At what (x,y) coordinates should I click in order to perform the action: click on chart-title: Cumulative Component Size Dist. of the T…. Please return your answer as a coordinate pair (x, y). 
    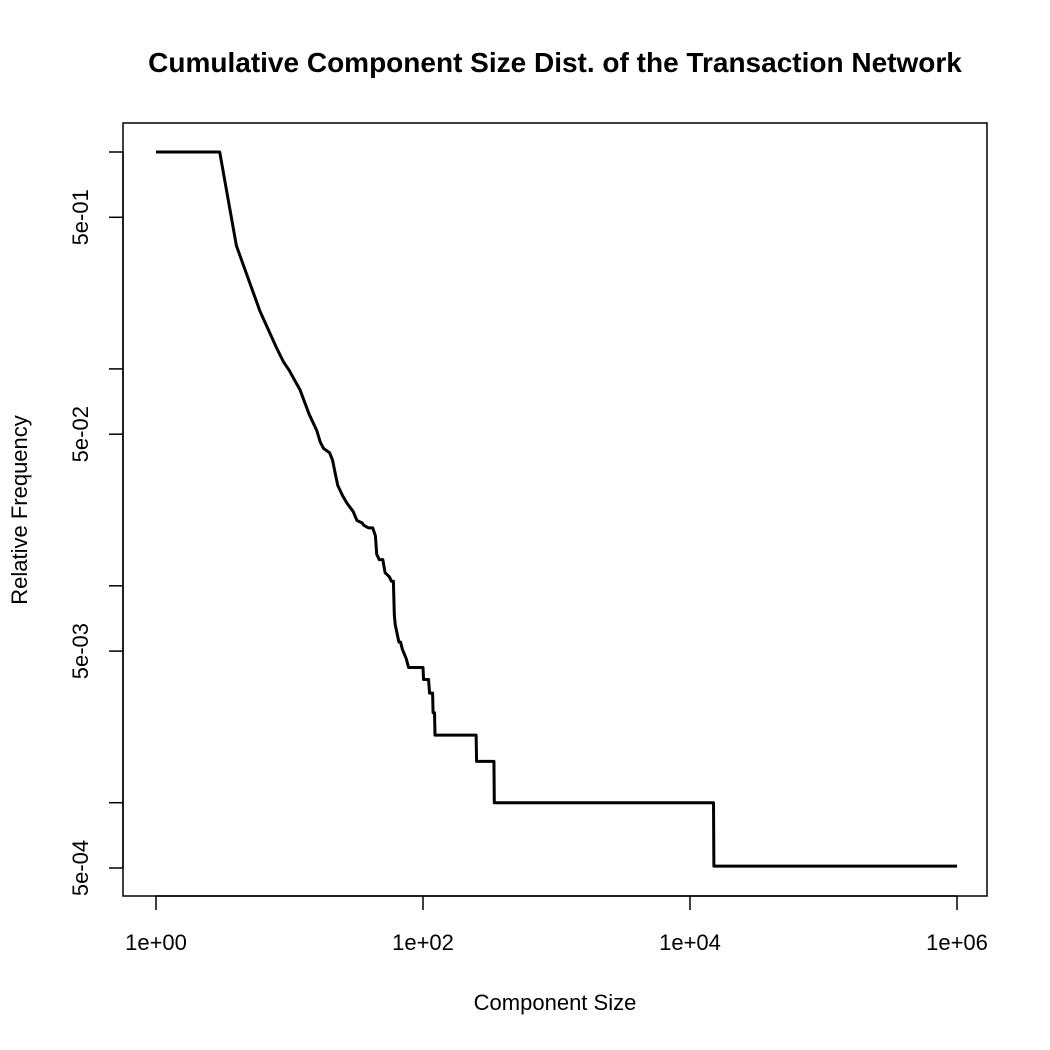
    Looking at the image, I should click on (555, 62).